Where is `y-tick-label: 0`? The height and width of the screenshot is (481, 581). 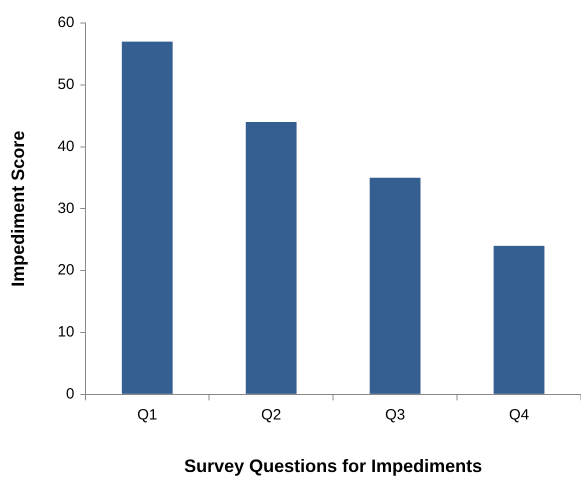
y-tick-label: 0 is located at coordinates (70, 394).